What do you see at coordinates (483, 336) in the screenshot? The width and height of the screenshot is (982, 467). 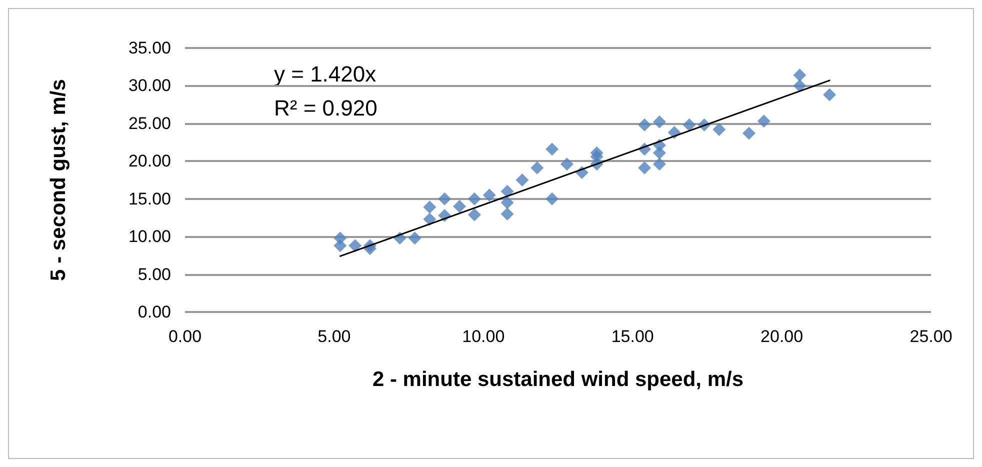 I see `x-tick-label: 10.00` at bounding box center [483, 336].